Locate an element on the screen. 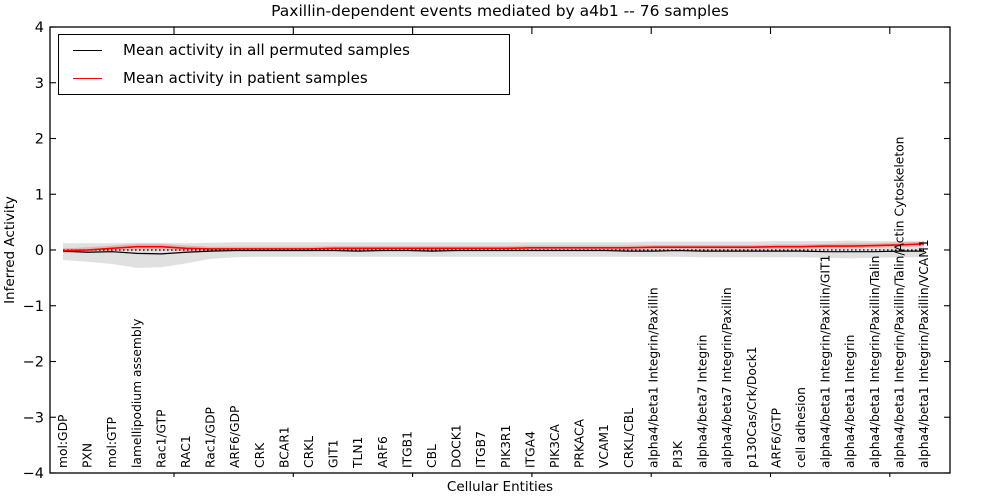  legend-entry-permuted: Mean activity in all permuted samples is located at coordinates (291, 51).